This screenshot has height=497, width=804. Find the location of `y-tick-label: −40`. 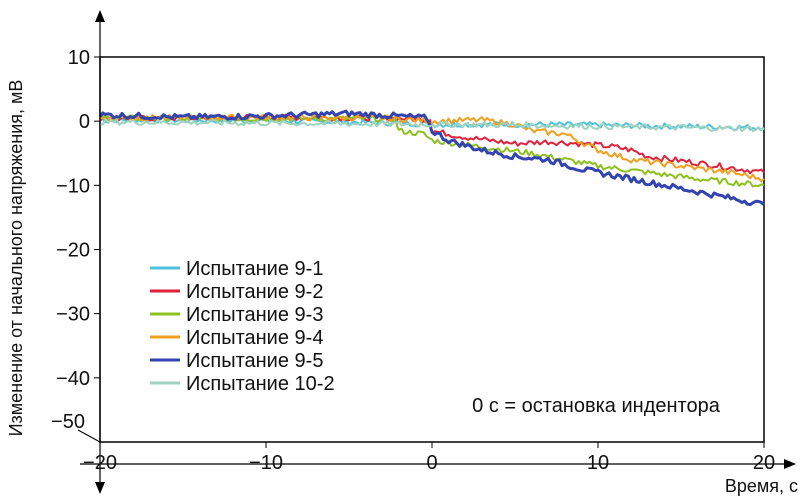

y-tick-label: −40 is located at coordinates (73, 379).